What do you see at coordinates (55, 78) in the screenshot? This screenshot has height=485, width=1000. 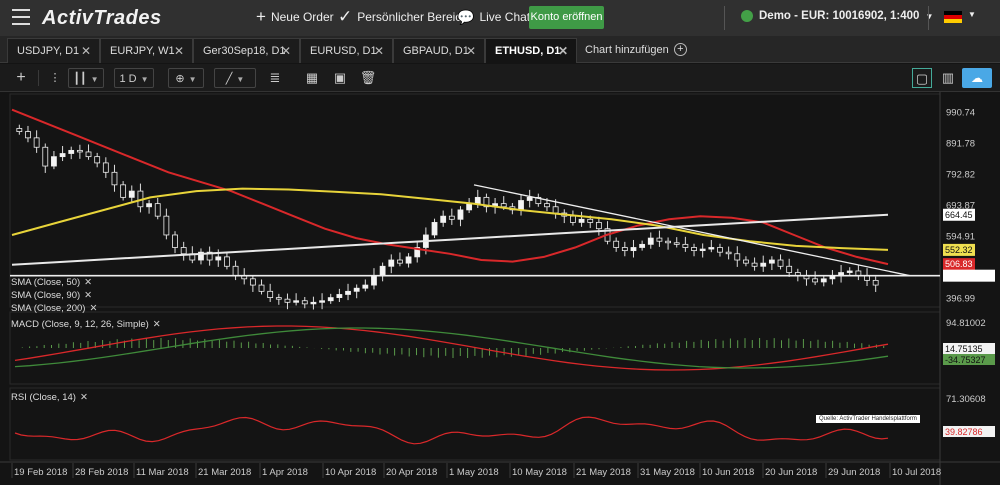 I see `drag-handle-icon: ⋮` at bounding box center [55, 78].